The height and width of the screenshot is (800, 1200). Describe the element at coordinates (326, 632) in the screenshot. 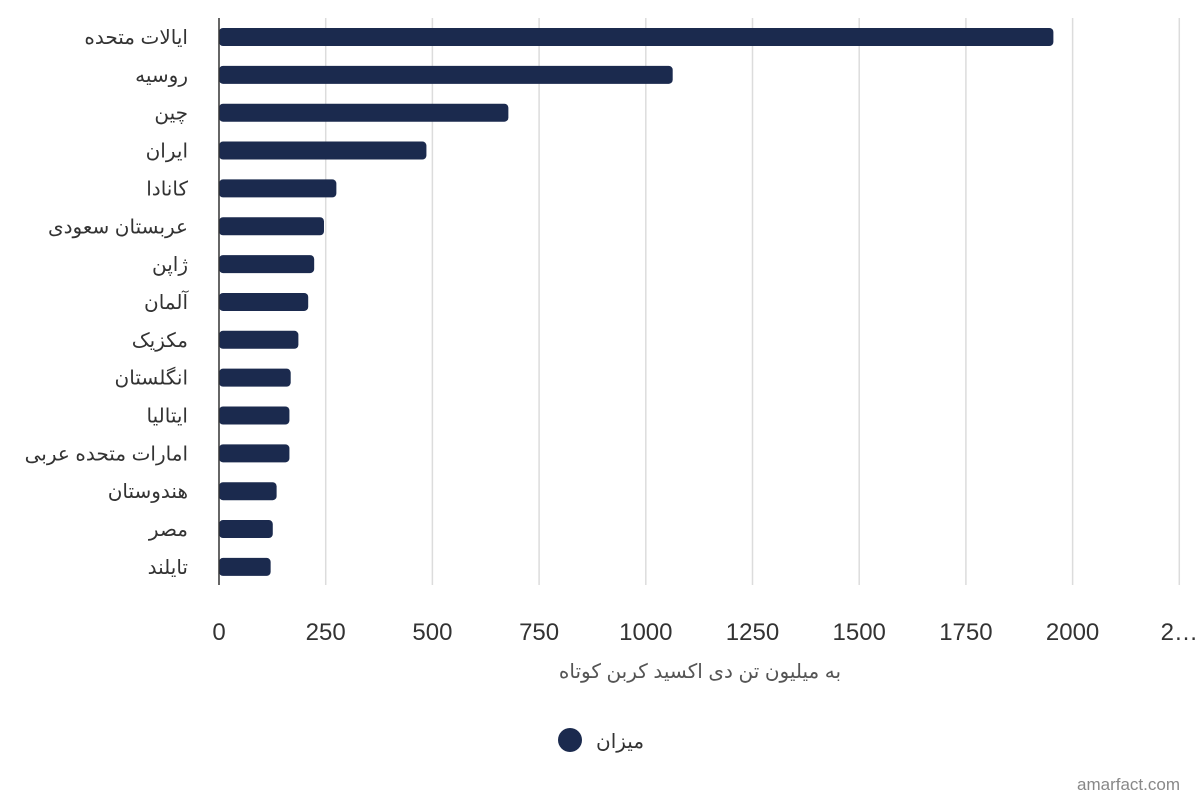

I see `x-tick-label: 250` at that location.